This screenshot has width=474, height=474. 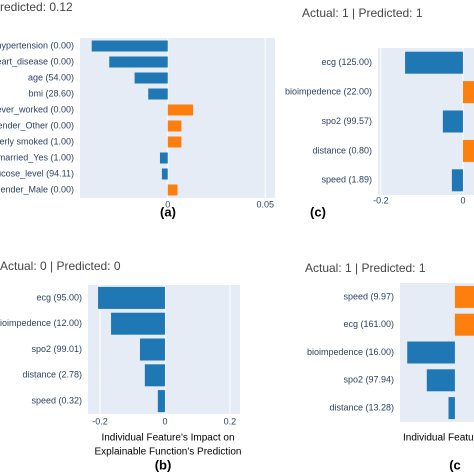 I want to click on y-tick-label: lucose_level (94.11), so click(x=37, y=173).